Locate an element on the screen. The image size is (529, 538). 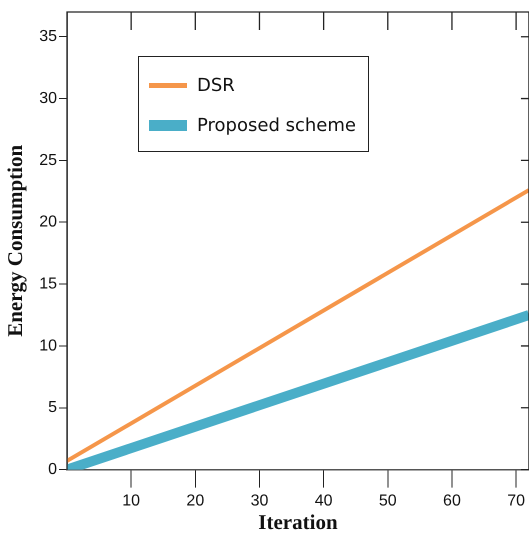
y-tick-label: 35 is located at coordinates (48, 37).